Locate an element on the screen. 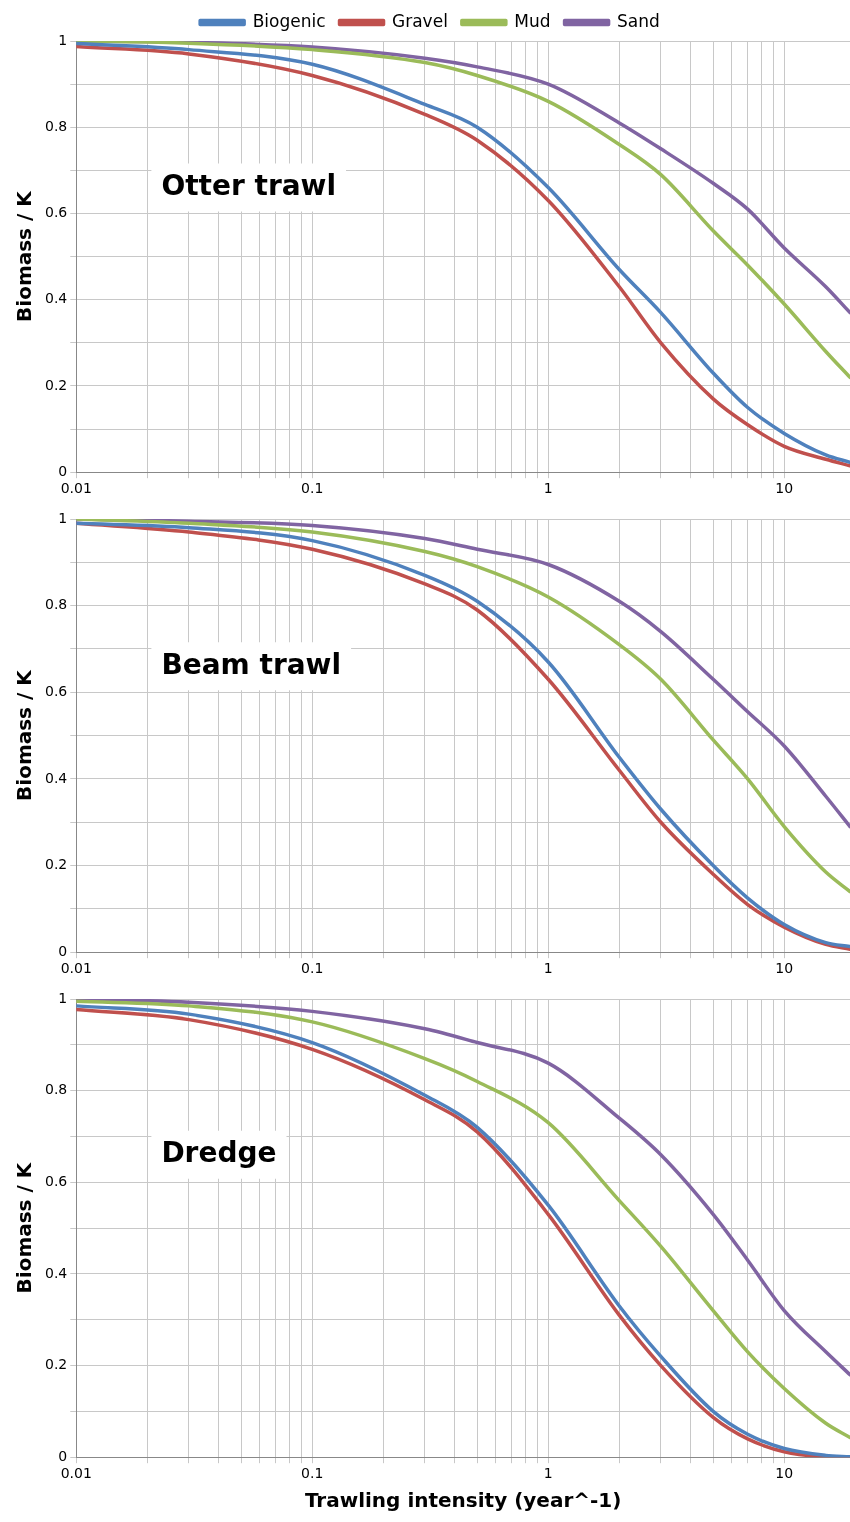  annotation: Dredge is located at coordinates (219, 1153).